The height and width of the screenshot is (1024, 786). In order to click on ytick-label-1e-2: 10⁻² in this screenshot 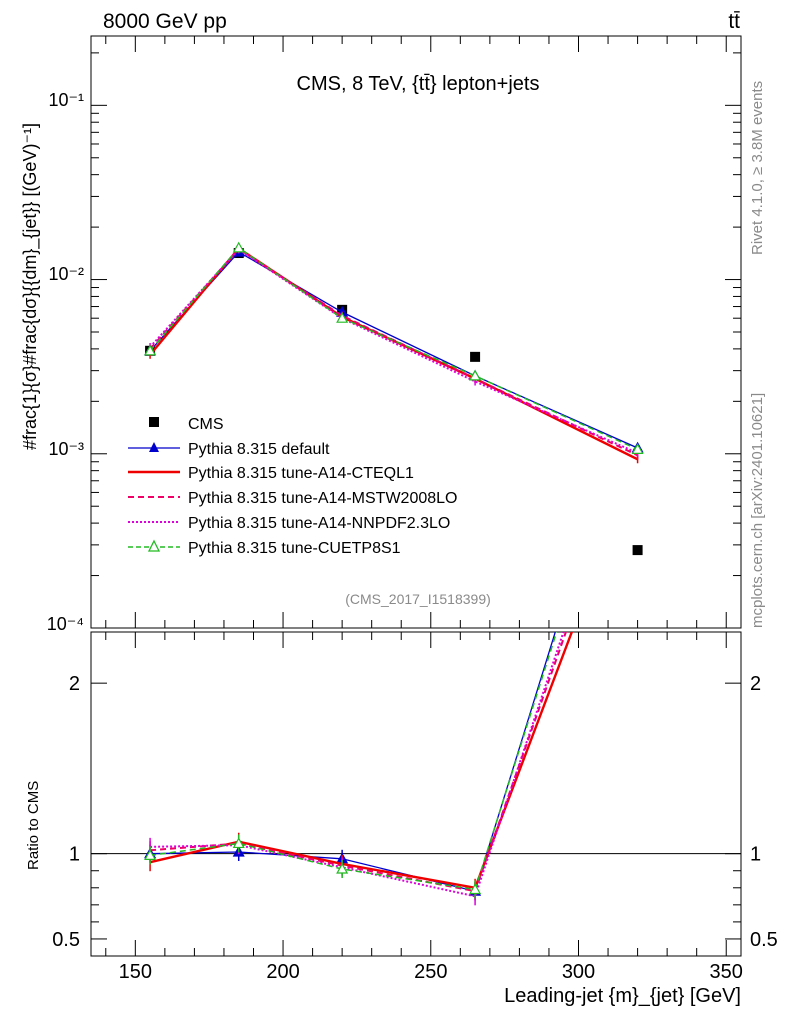, I will do `click(66, 274)`.